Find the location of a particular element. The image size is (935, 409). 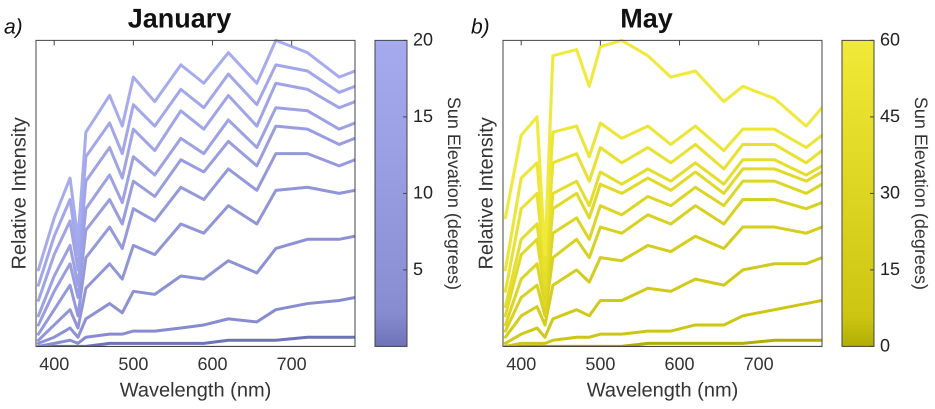

chart-title: May is located at coordinates (646, 19).